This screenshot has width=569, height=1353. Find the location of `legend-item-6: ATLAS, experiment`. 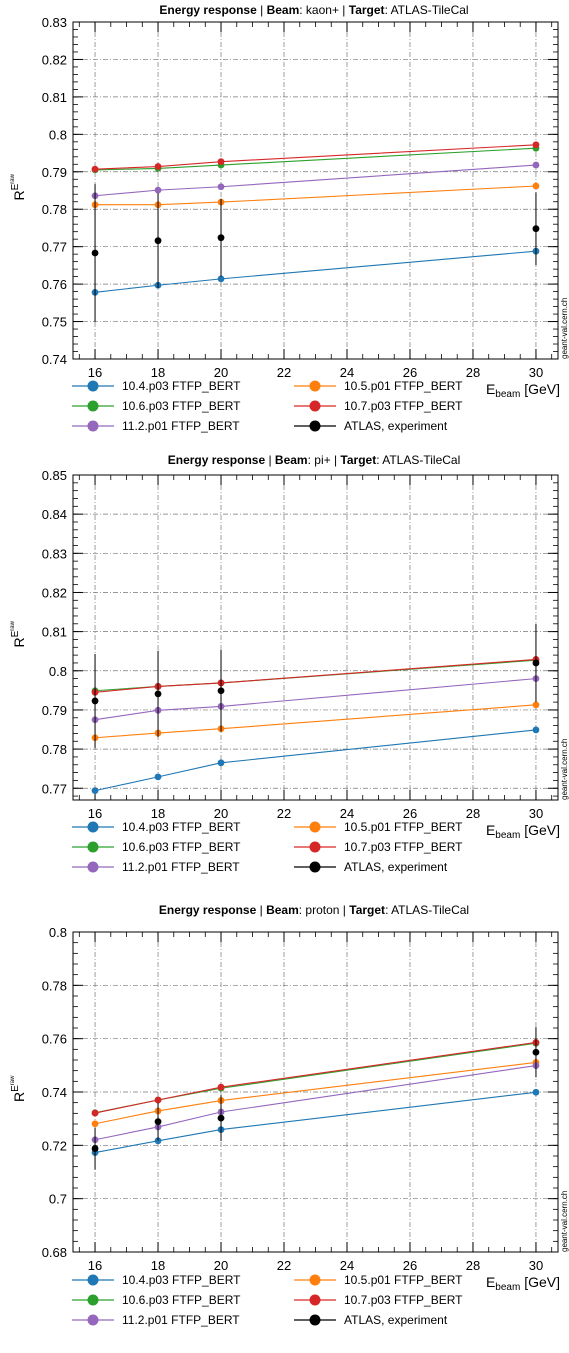

legend-item-6: ATLAS, experiment is located at coordinates (371, 1320).